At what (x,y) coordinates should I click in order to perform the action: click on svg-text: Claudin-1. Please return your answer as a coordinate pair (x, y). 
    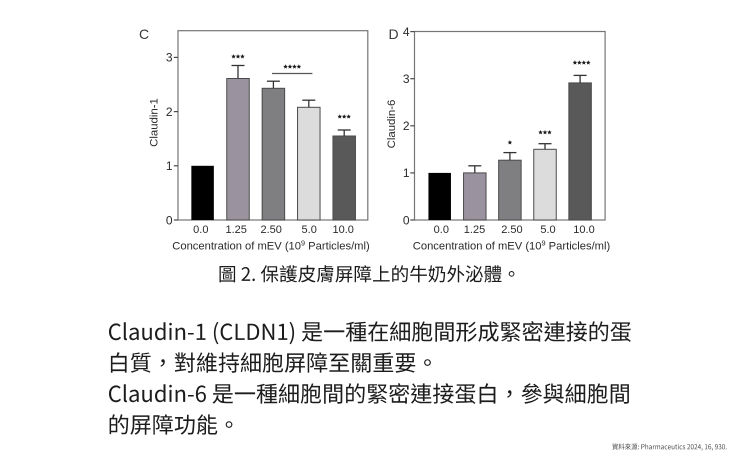
    Looking at the image, I should click on (155, 122).